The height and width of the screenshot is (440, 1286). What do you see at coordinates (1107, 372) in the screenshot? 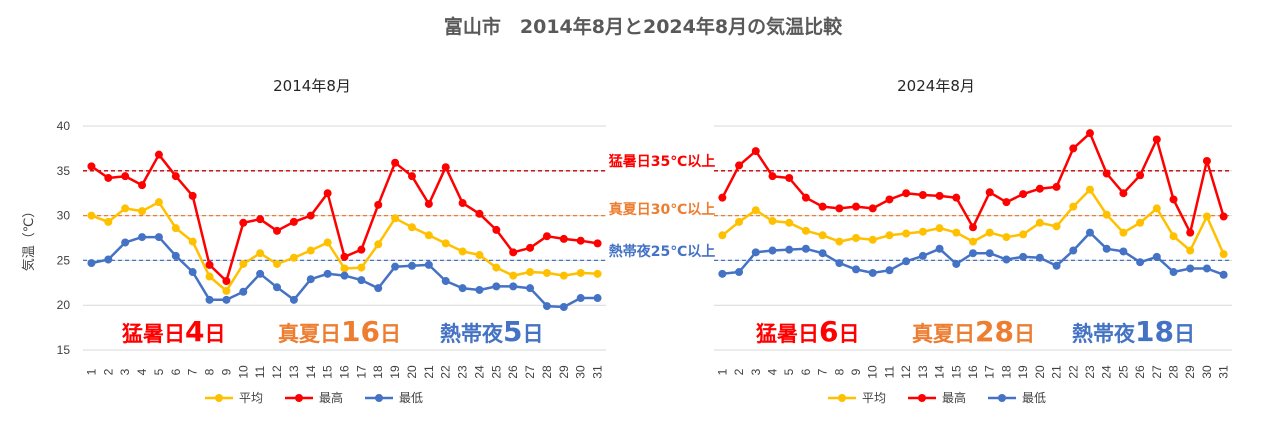
I see `x-tick-label: 24` at bounding box center [1107, 372].